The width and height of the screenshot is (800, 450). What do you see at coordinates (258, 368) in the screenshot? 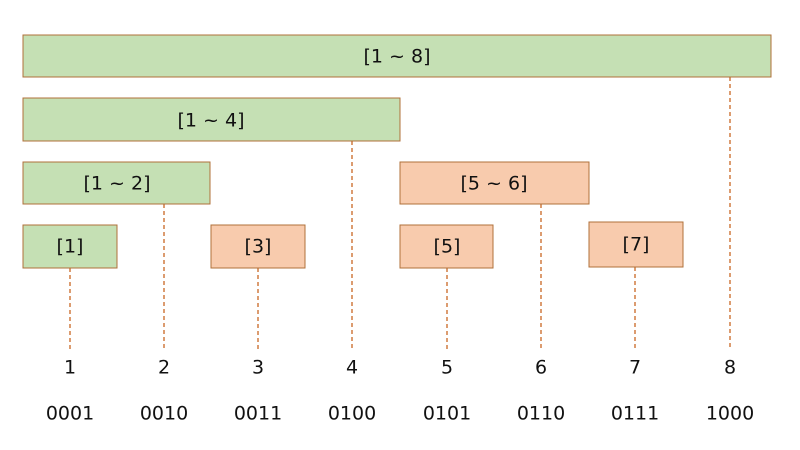
I see `column-index: 3` at bounding box center [258, 368].